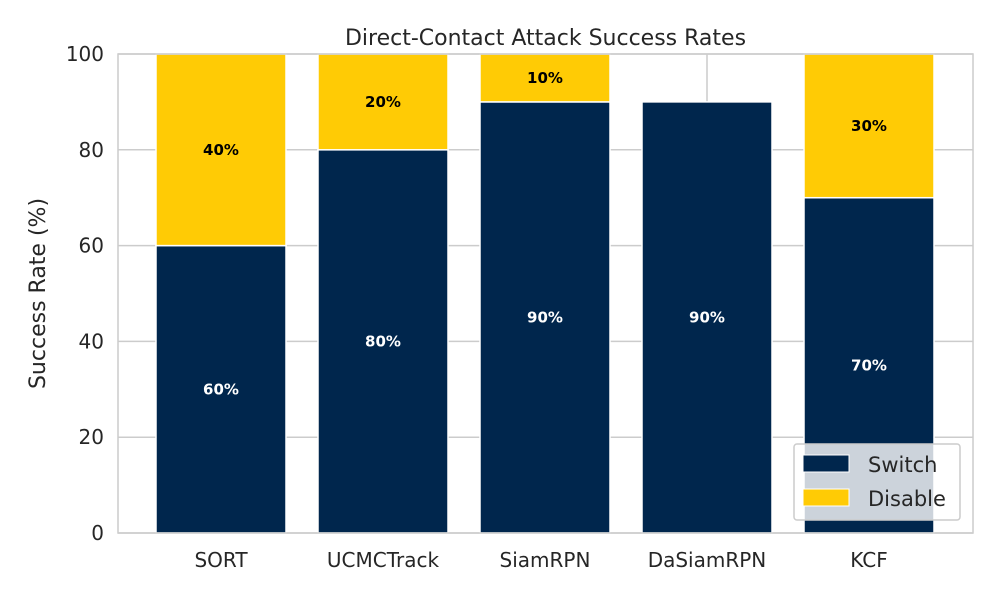  I want to click on legend-swatch-switch, so click(826, 463).